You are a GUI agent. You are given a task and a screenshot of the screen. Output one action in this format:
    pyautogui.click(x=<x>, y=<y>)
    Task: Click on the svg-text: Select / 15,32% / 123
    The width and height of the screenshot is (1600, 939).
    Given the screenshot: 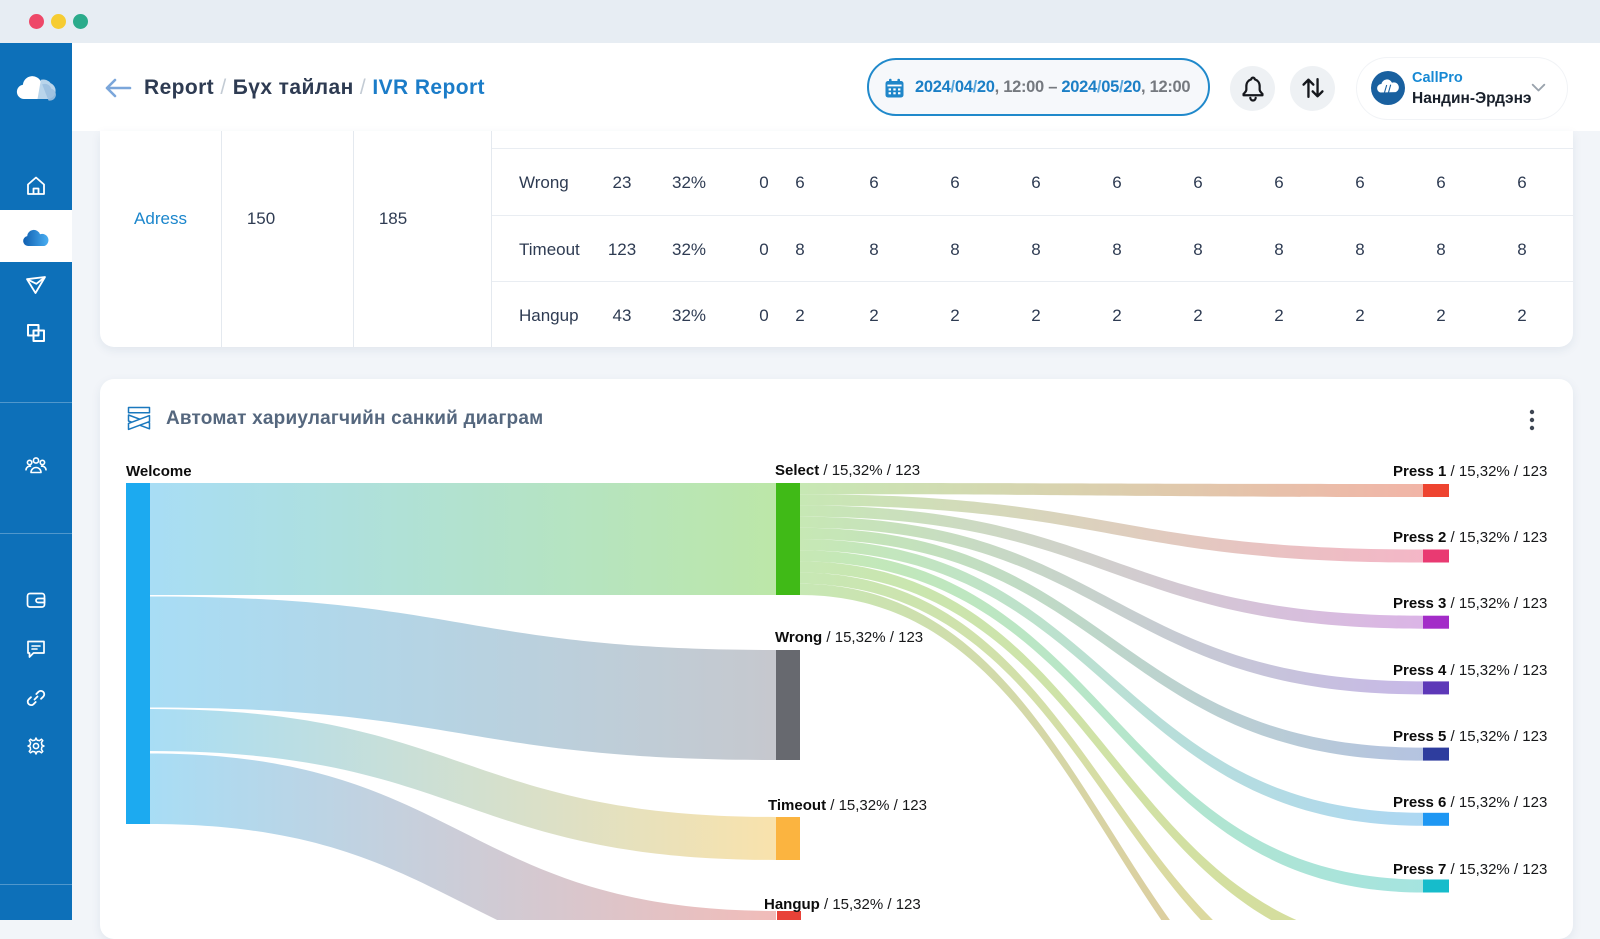 What is the action you would take?
    pyautogui.click(x=847, y=470)
    